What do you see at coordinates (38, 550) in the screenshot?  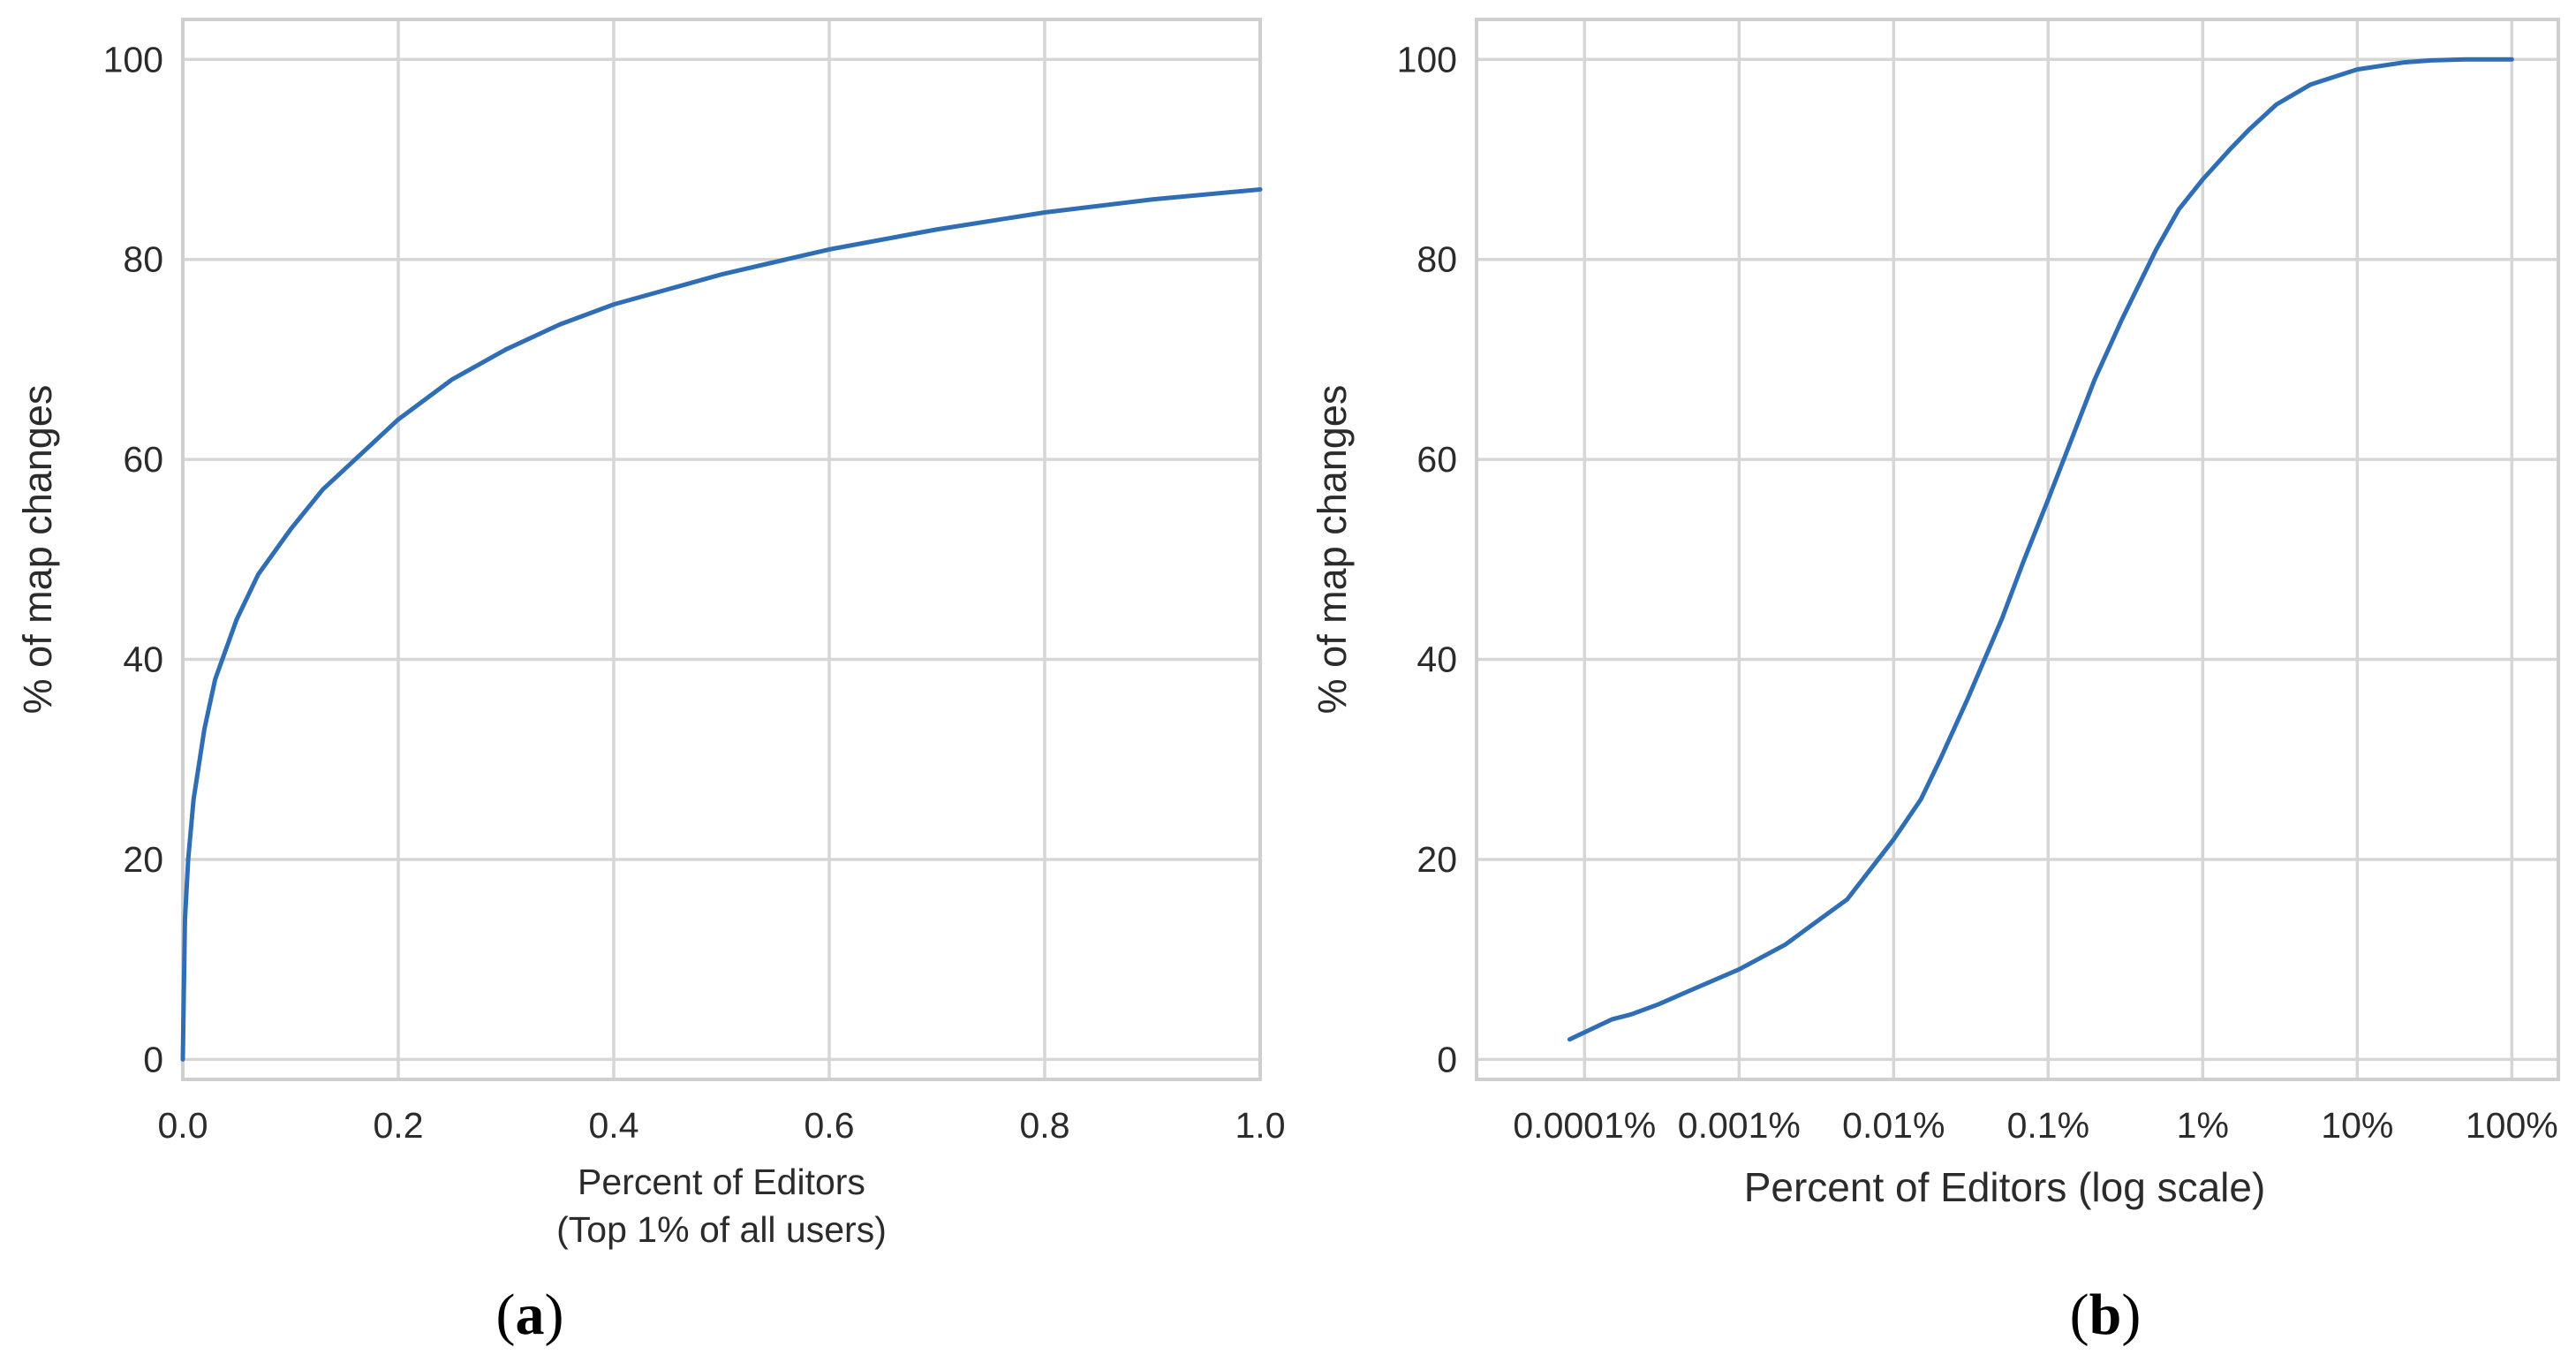 I see `panel-a-y-axis-label: % of map changes` at bounding box center [38, 550].